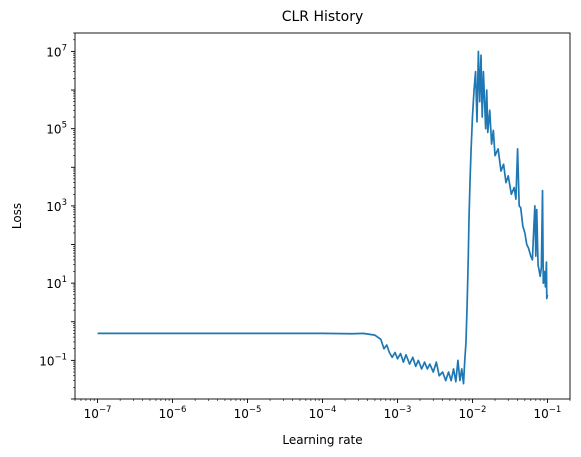 Image resolution: width=581 pixels, height=457 pixels. What do you see at coordinates (53, 360) in the screenshot?
I see `y-tick-label: 10⁻¹` at bounding box center [53, 360].